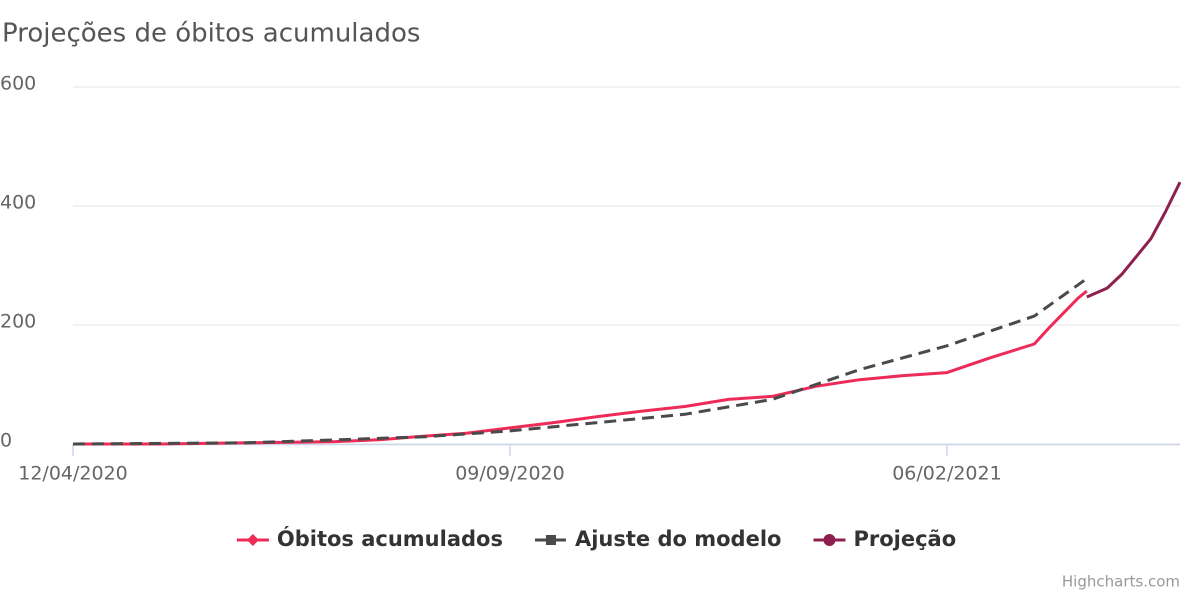  What do you see at coordinates (18, 322) in the screenshot?
I see `y-tick-label: 200` at bounding box center [18, 322].